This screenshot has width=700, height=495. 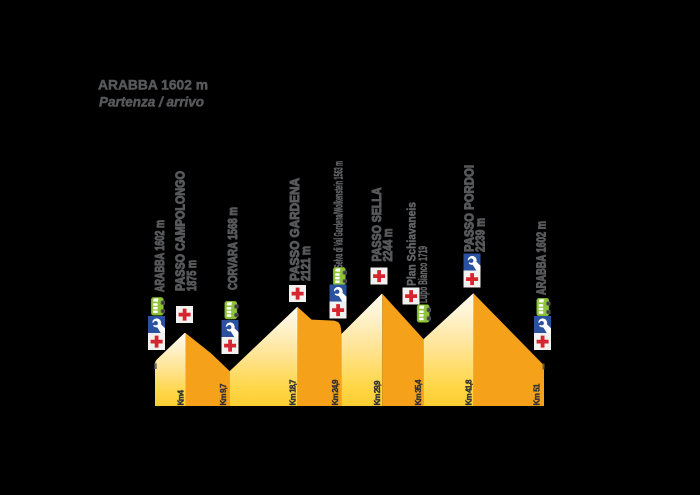 I want to click on svg-text: CORVARA 1568 m, so click(x=232, y=248).